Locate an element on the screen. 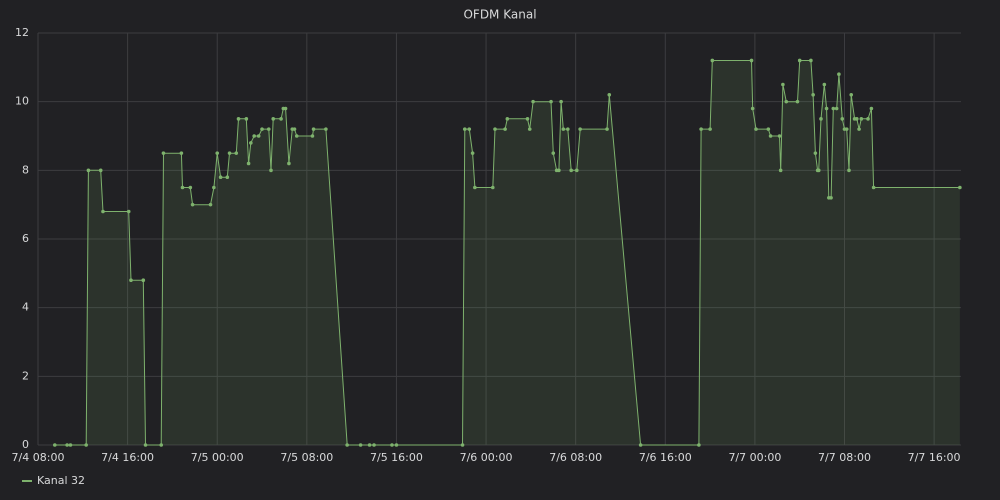  y-tick-label: 10 is located at coordinates (22, 101).